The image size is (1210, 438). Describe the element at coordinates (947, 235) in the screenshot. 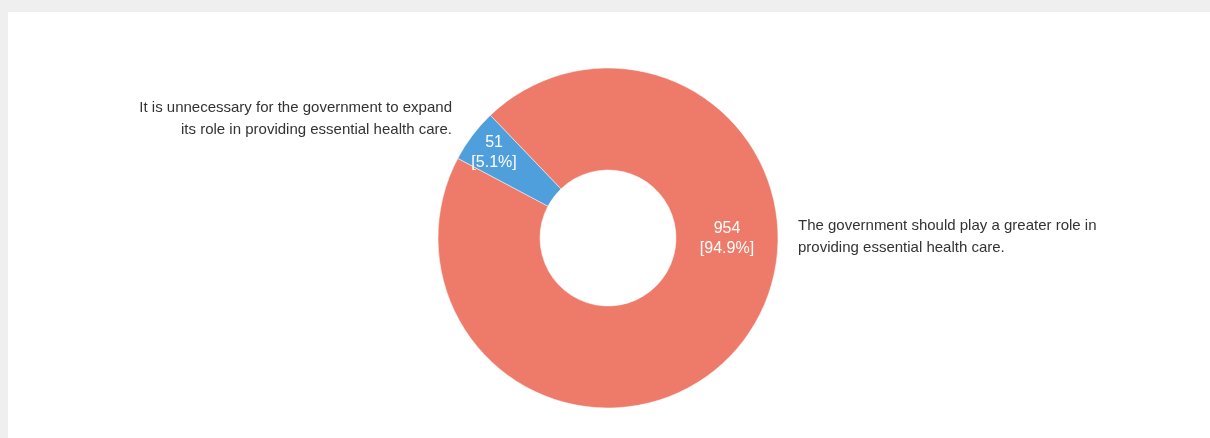

I see `slice-label: The government should play a greater role in providing essential health care.` at that location.